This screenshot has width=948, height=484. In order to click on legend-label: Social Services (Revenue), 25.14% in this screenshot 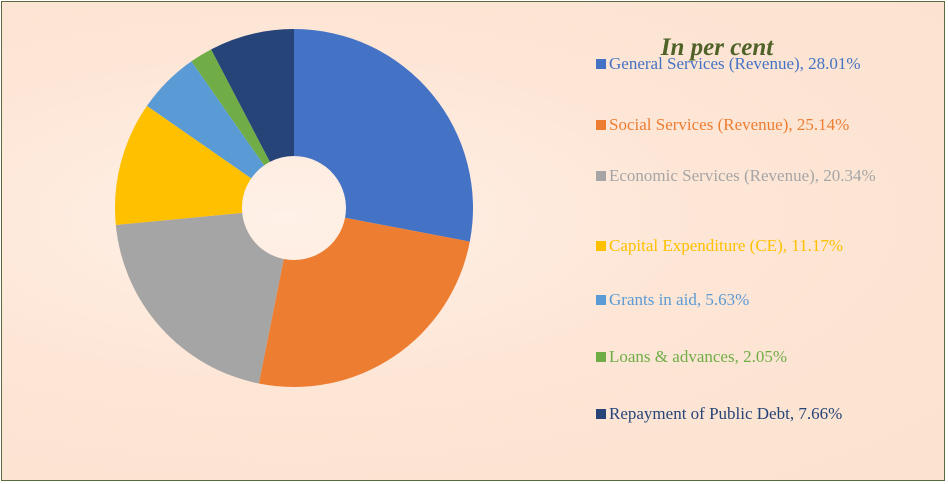, I will do `click(729, 124)`.